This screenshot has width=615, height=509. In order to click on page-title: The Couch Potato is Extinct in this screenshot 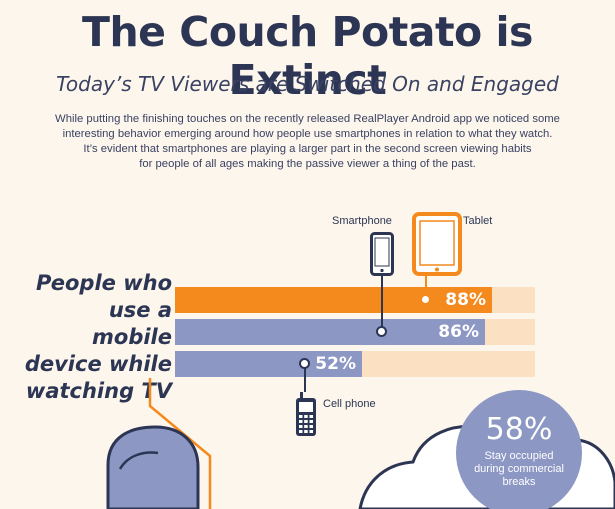, I will do `click(307, 56)`.